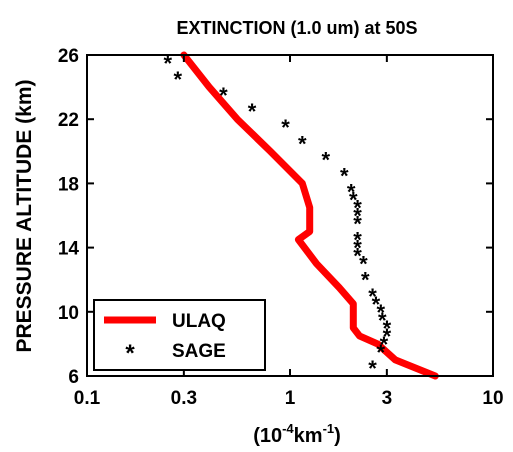 The height and width of the screenshot is (452, 513). I want to click on y-tick-label: 14, so click(69, 249).